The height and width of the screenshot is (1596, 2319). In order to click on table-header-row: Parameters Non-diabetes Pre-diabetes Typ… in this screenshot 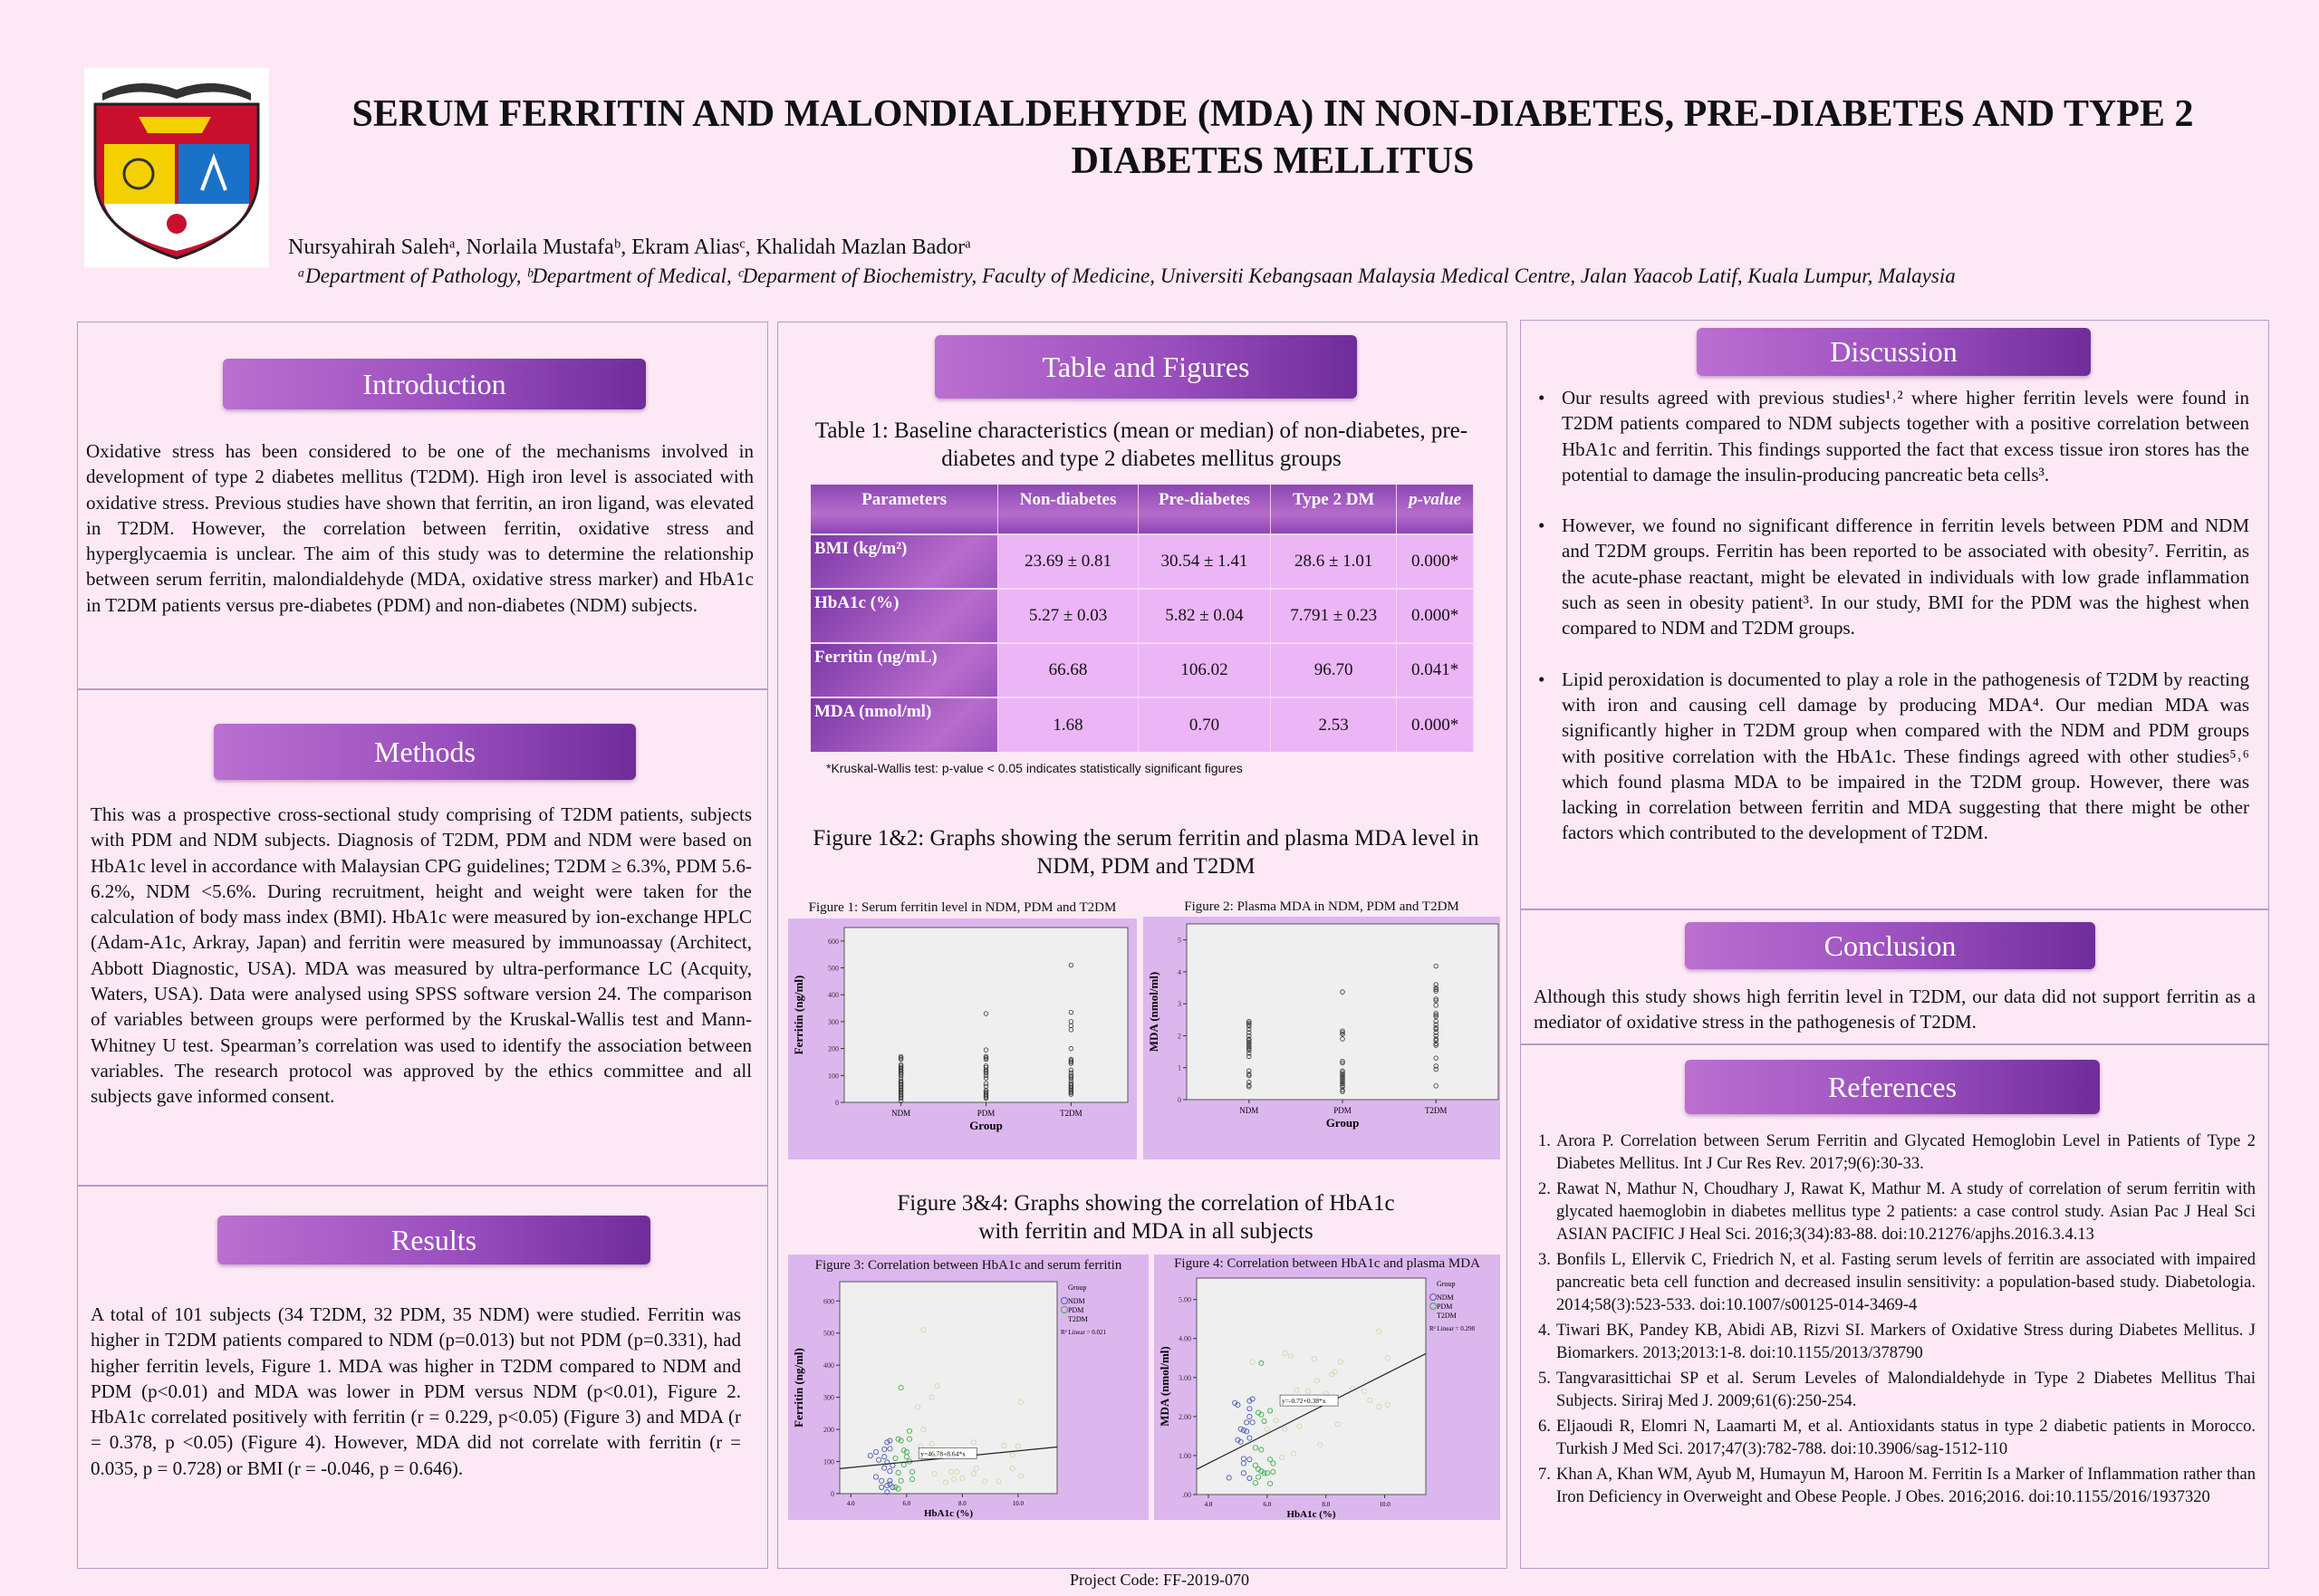, I will do `click(1142, 509)`.